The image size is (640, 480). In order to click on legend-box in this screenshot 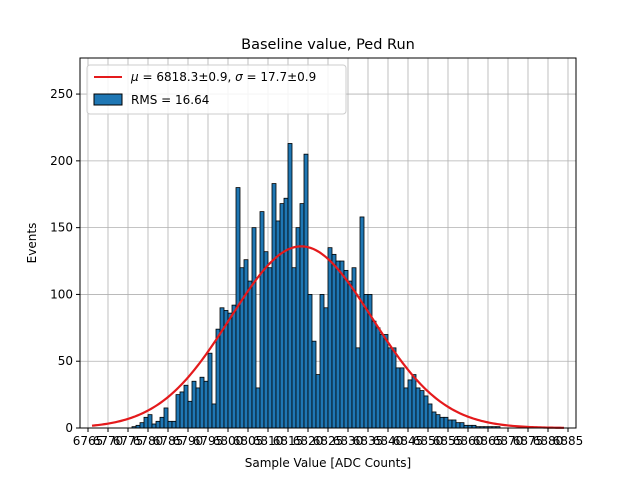, I will do `click(216, 89)`.